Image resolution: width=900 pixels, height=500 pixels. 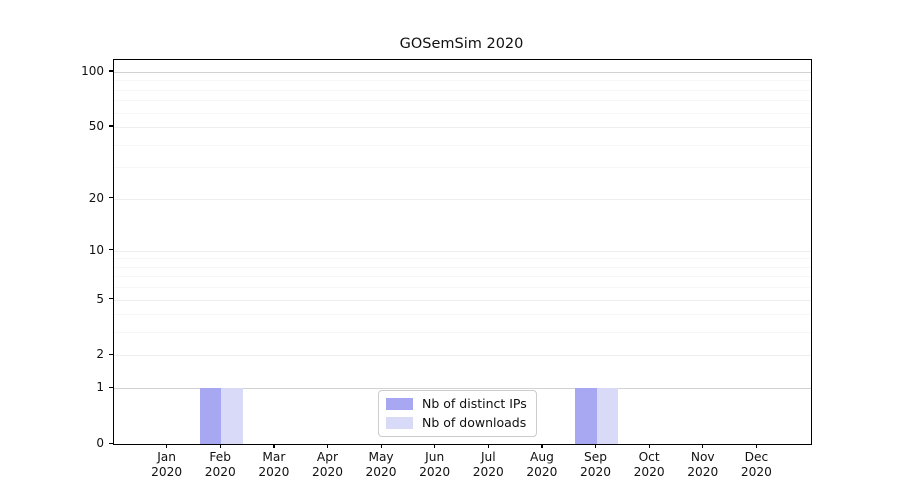 What do you see at coordinates (488, 464) in the screenshot?
I see `x-tick-label: Jul 2020` at bounding box center [488, 464].